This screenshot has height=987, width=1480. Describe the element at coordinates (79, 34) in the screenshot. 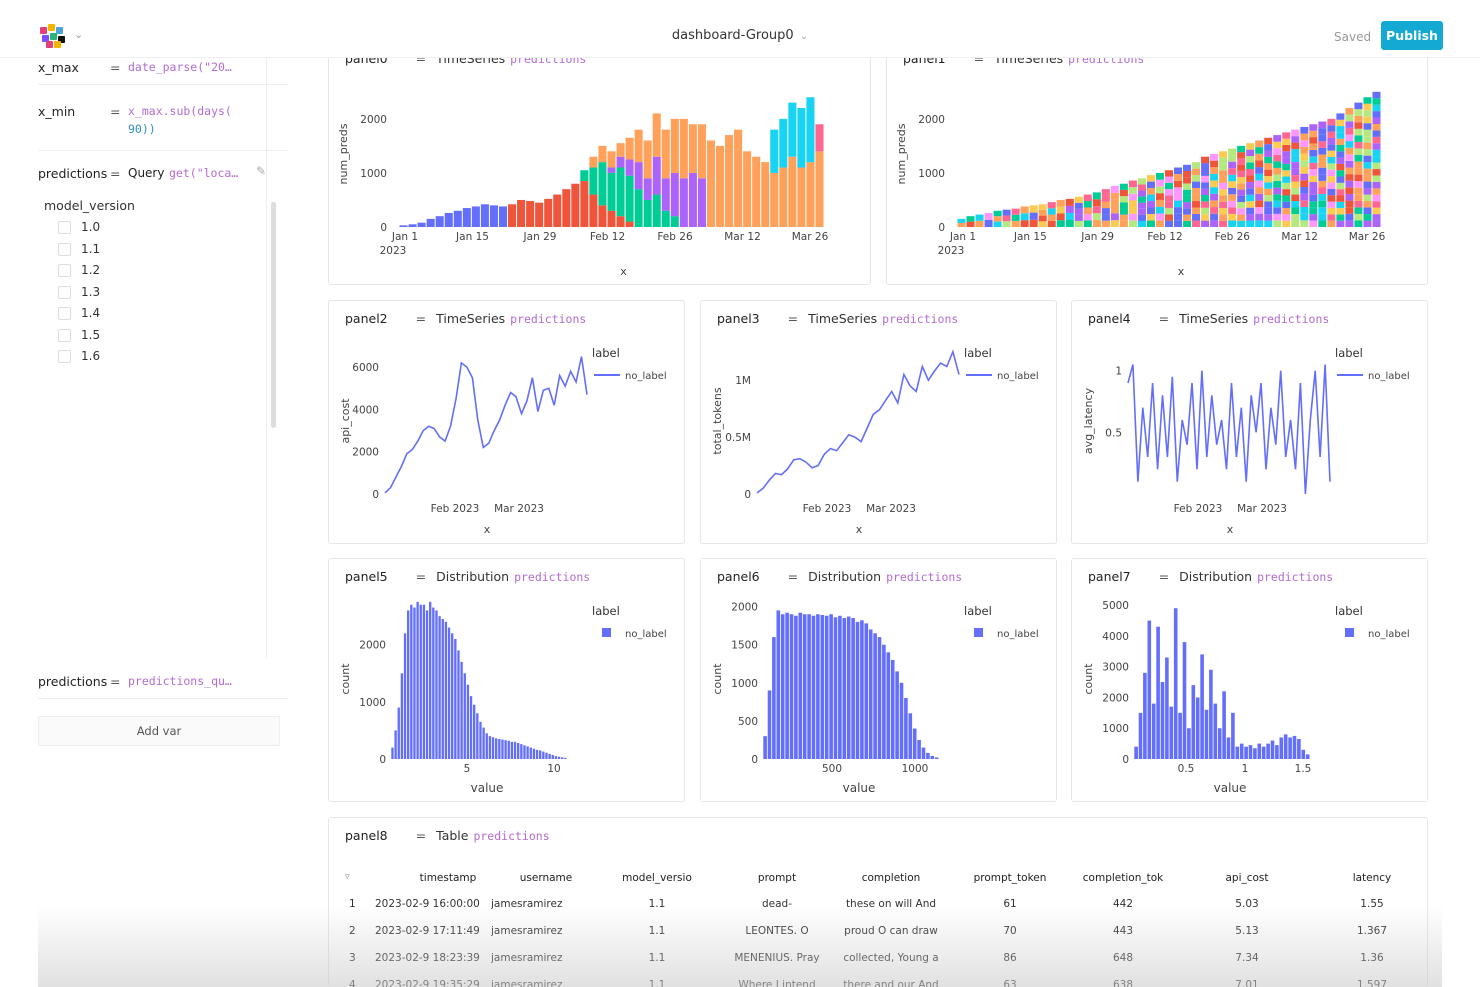

I see `chevron-down-icon: ⌄` at that location.